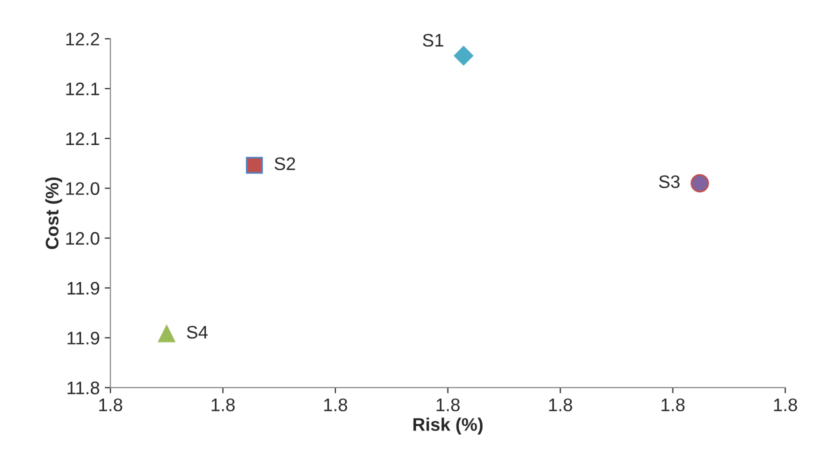 The height and width of the screenshot is (456, 818). What do you see at coordinates (83, 39) in the screenshot?
I see `y-tick-label: 12.2` at bounding box center [83, 39].